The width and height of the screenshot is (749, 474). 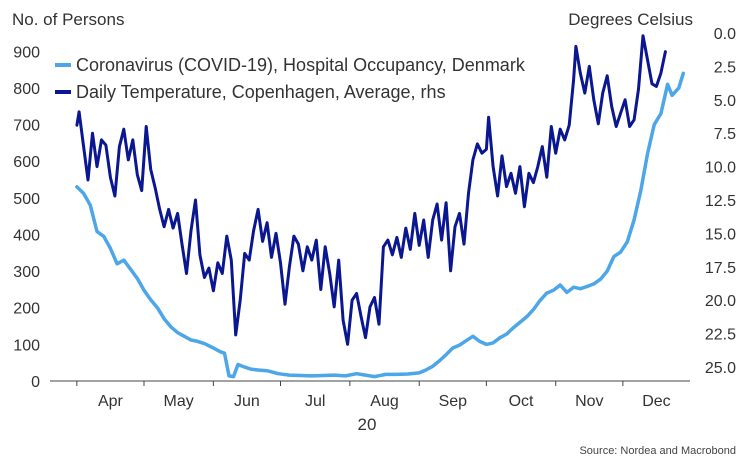 I want to click on left-axis-label: No. of Persons, so click(x=68, y=19).